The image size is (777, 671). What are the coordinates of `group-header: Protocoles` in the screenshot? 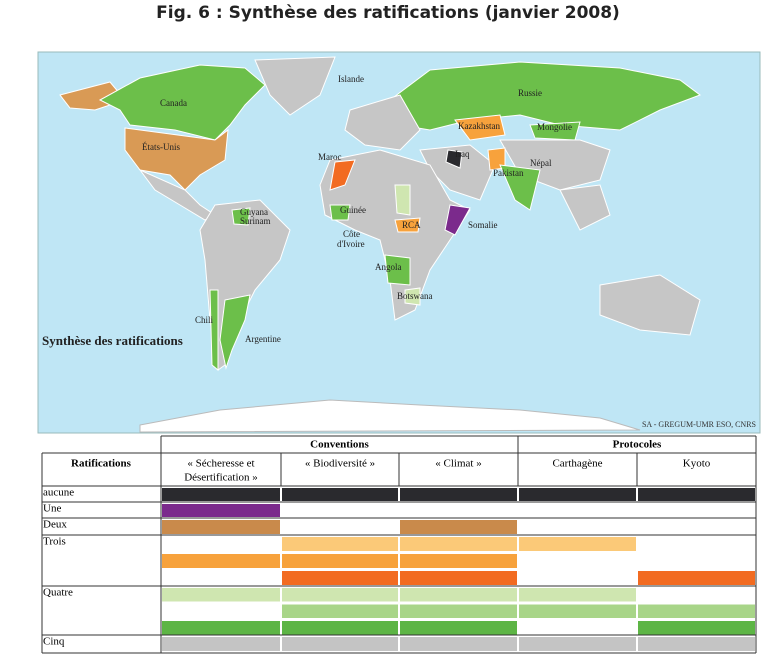 It's located at (637, 445).